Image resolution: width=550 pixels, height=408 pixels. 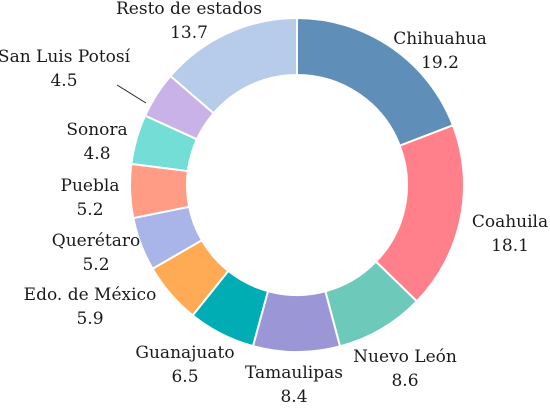 I want to click on label-value-resto-de-estados: 13.7, so click(x=189, y=33).